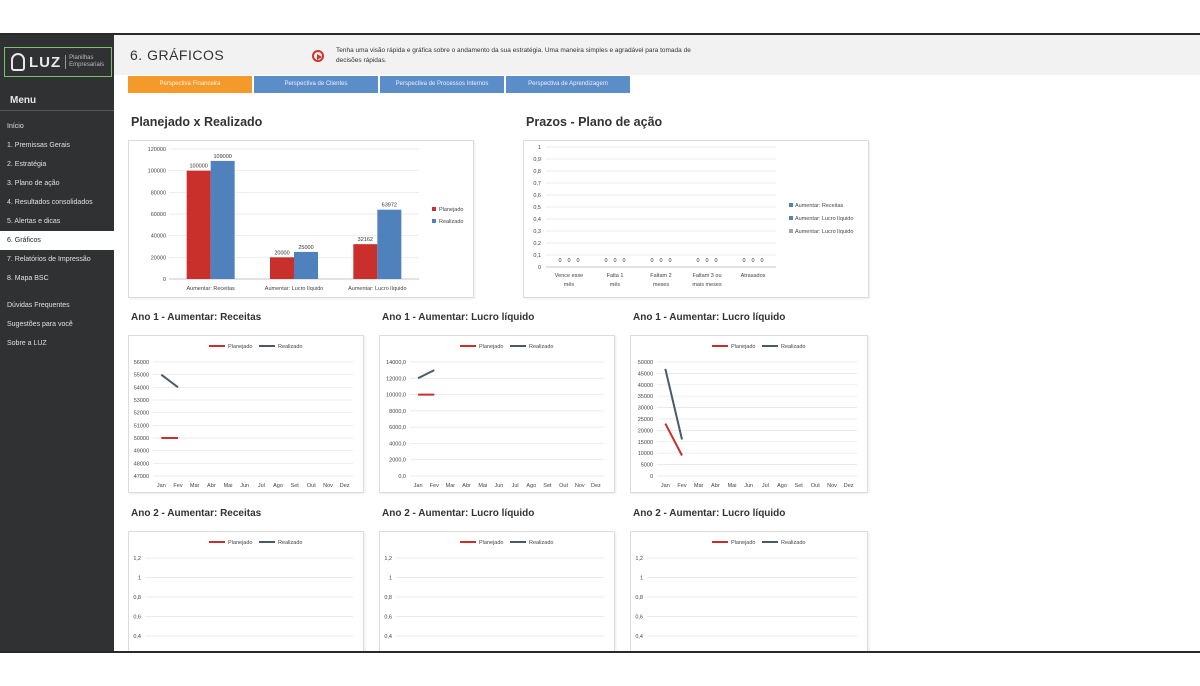 The height and width of the screenshot is (686, 1200). Describe the element at coordinates (141, 452) in the screenshot. I see `y-tick-label: 49000` at that location.